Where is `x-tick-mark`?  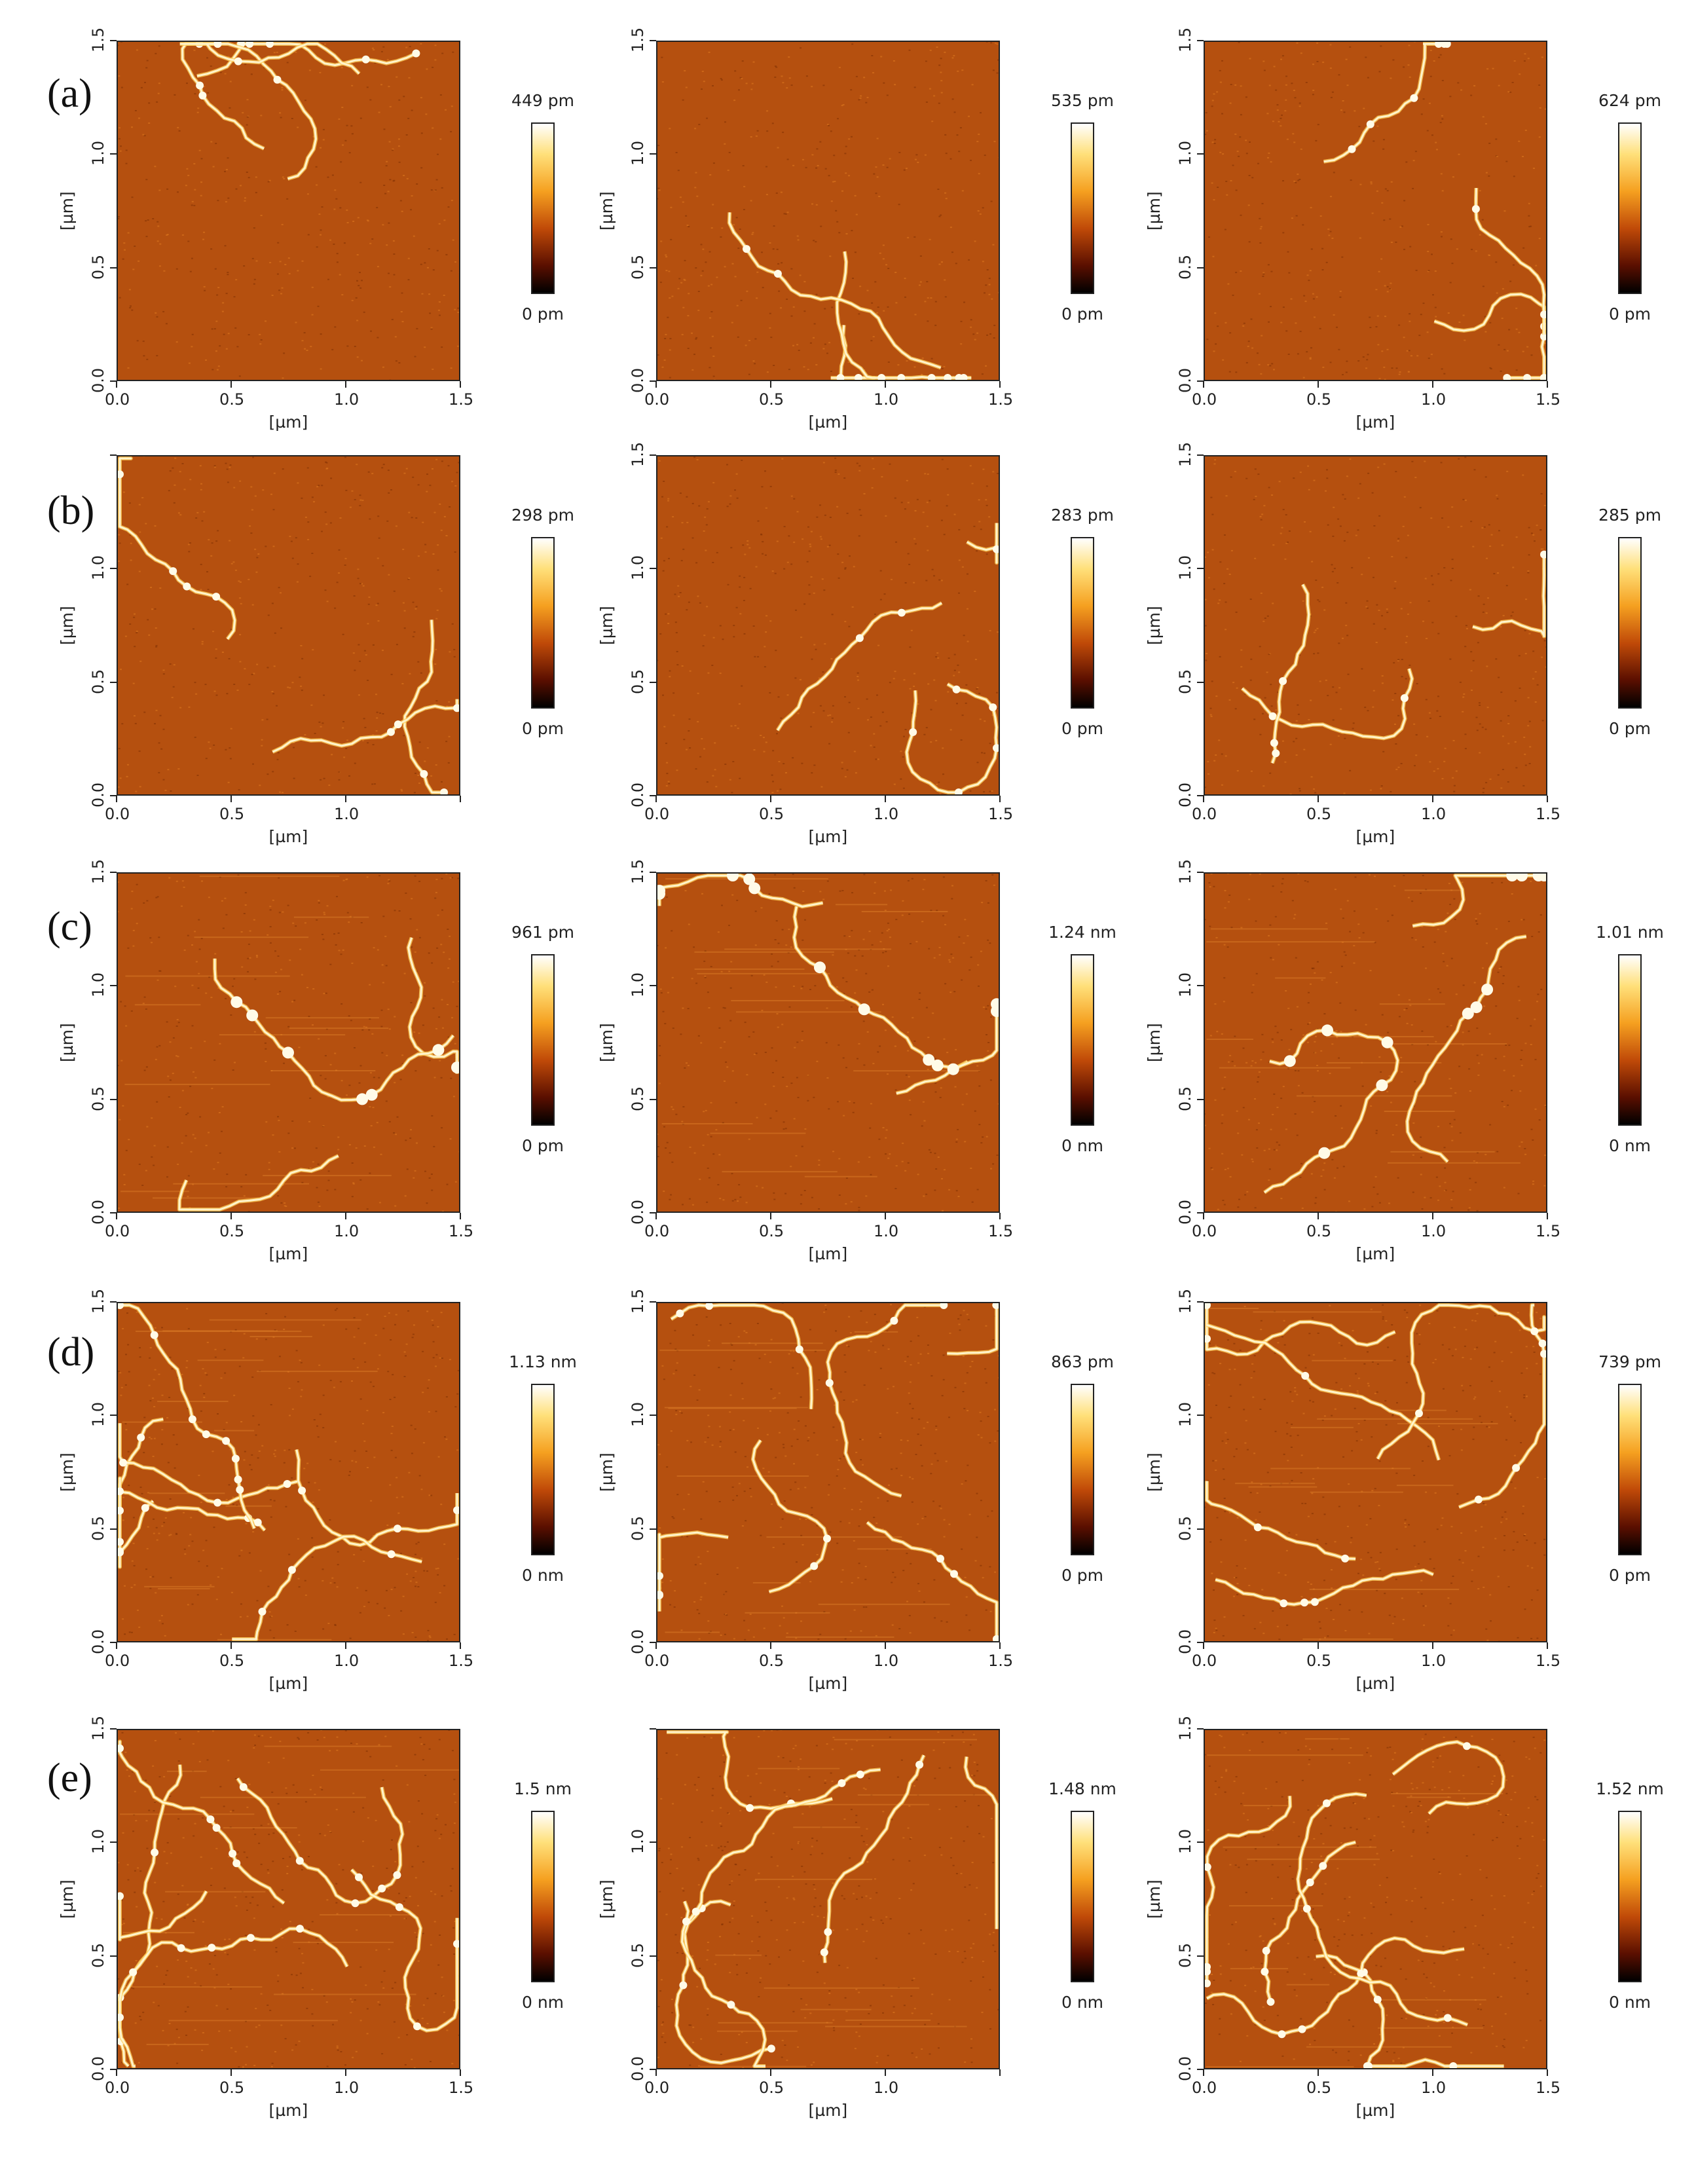 x-tick-mark is located at coordinates (1432, 384).